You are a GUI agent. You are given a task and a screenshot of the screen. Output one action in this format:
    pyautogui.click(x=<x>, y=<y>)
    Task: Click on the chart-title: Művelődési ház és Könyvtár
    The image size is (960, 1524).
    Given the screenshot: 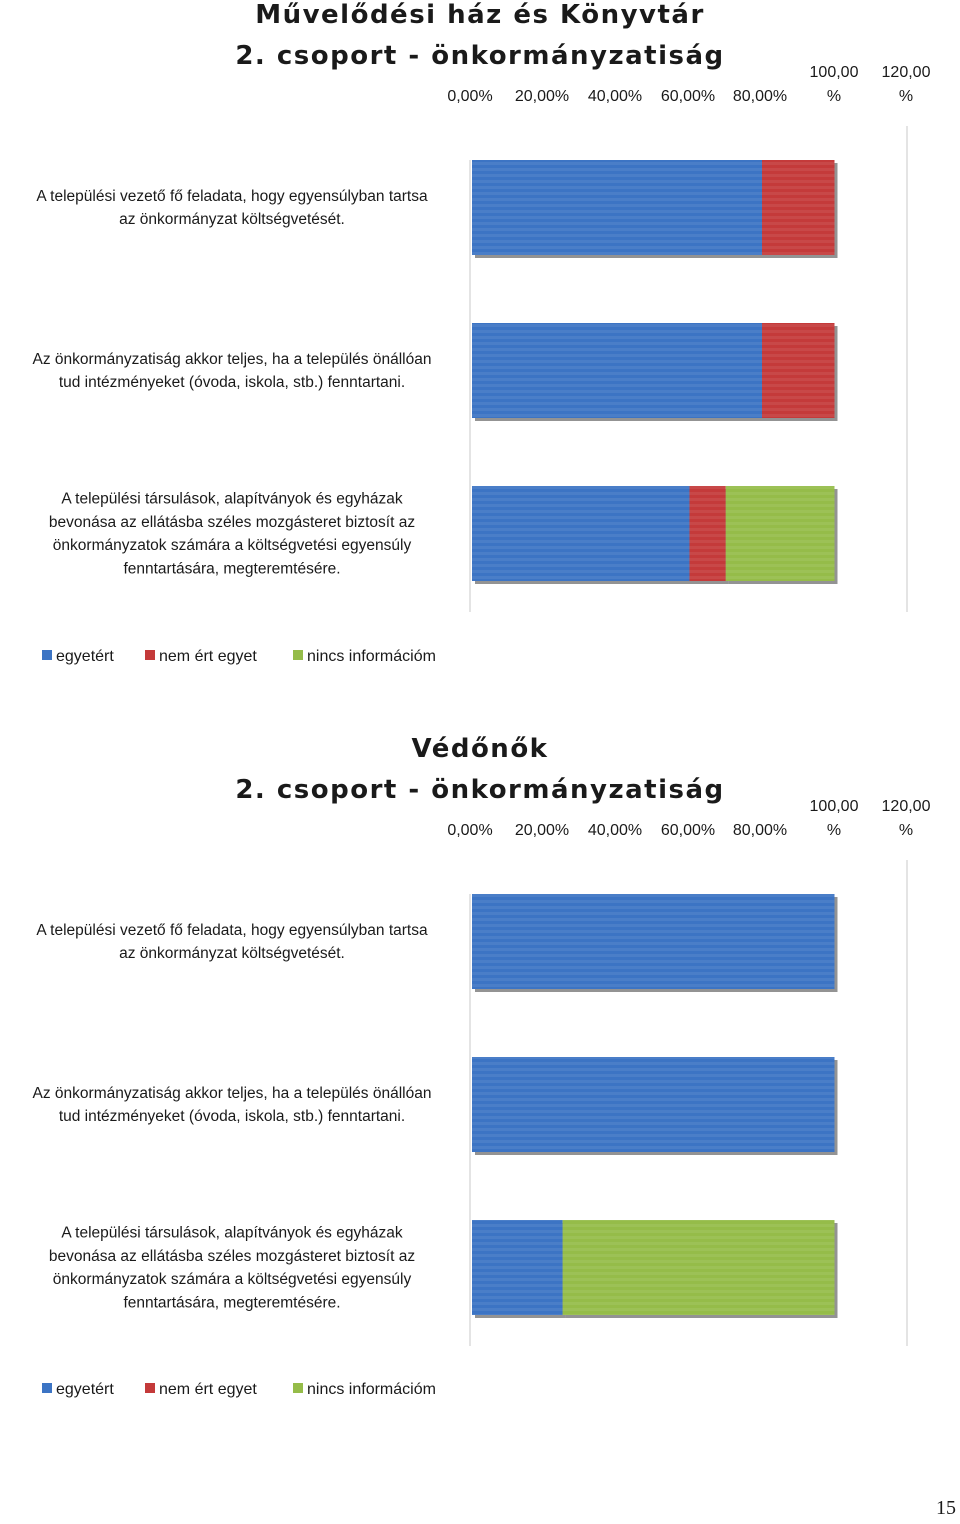 What is the action you would take?
    pyautogui.click(x=480, y=15)
    